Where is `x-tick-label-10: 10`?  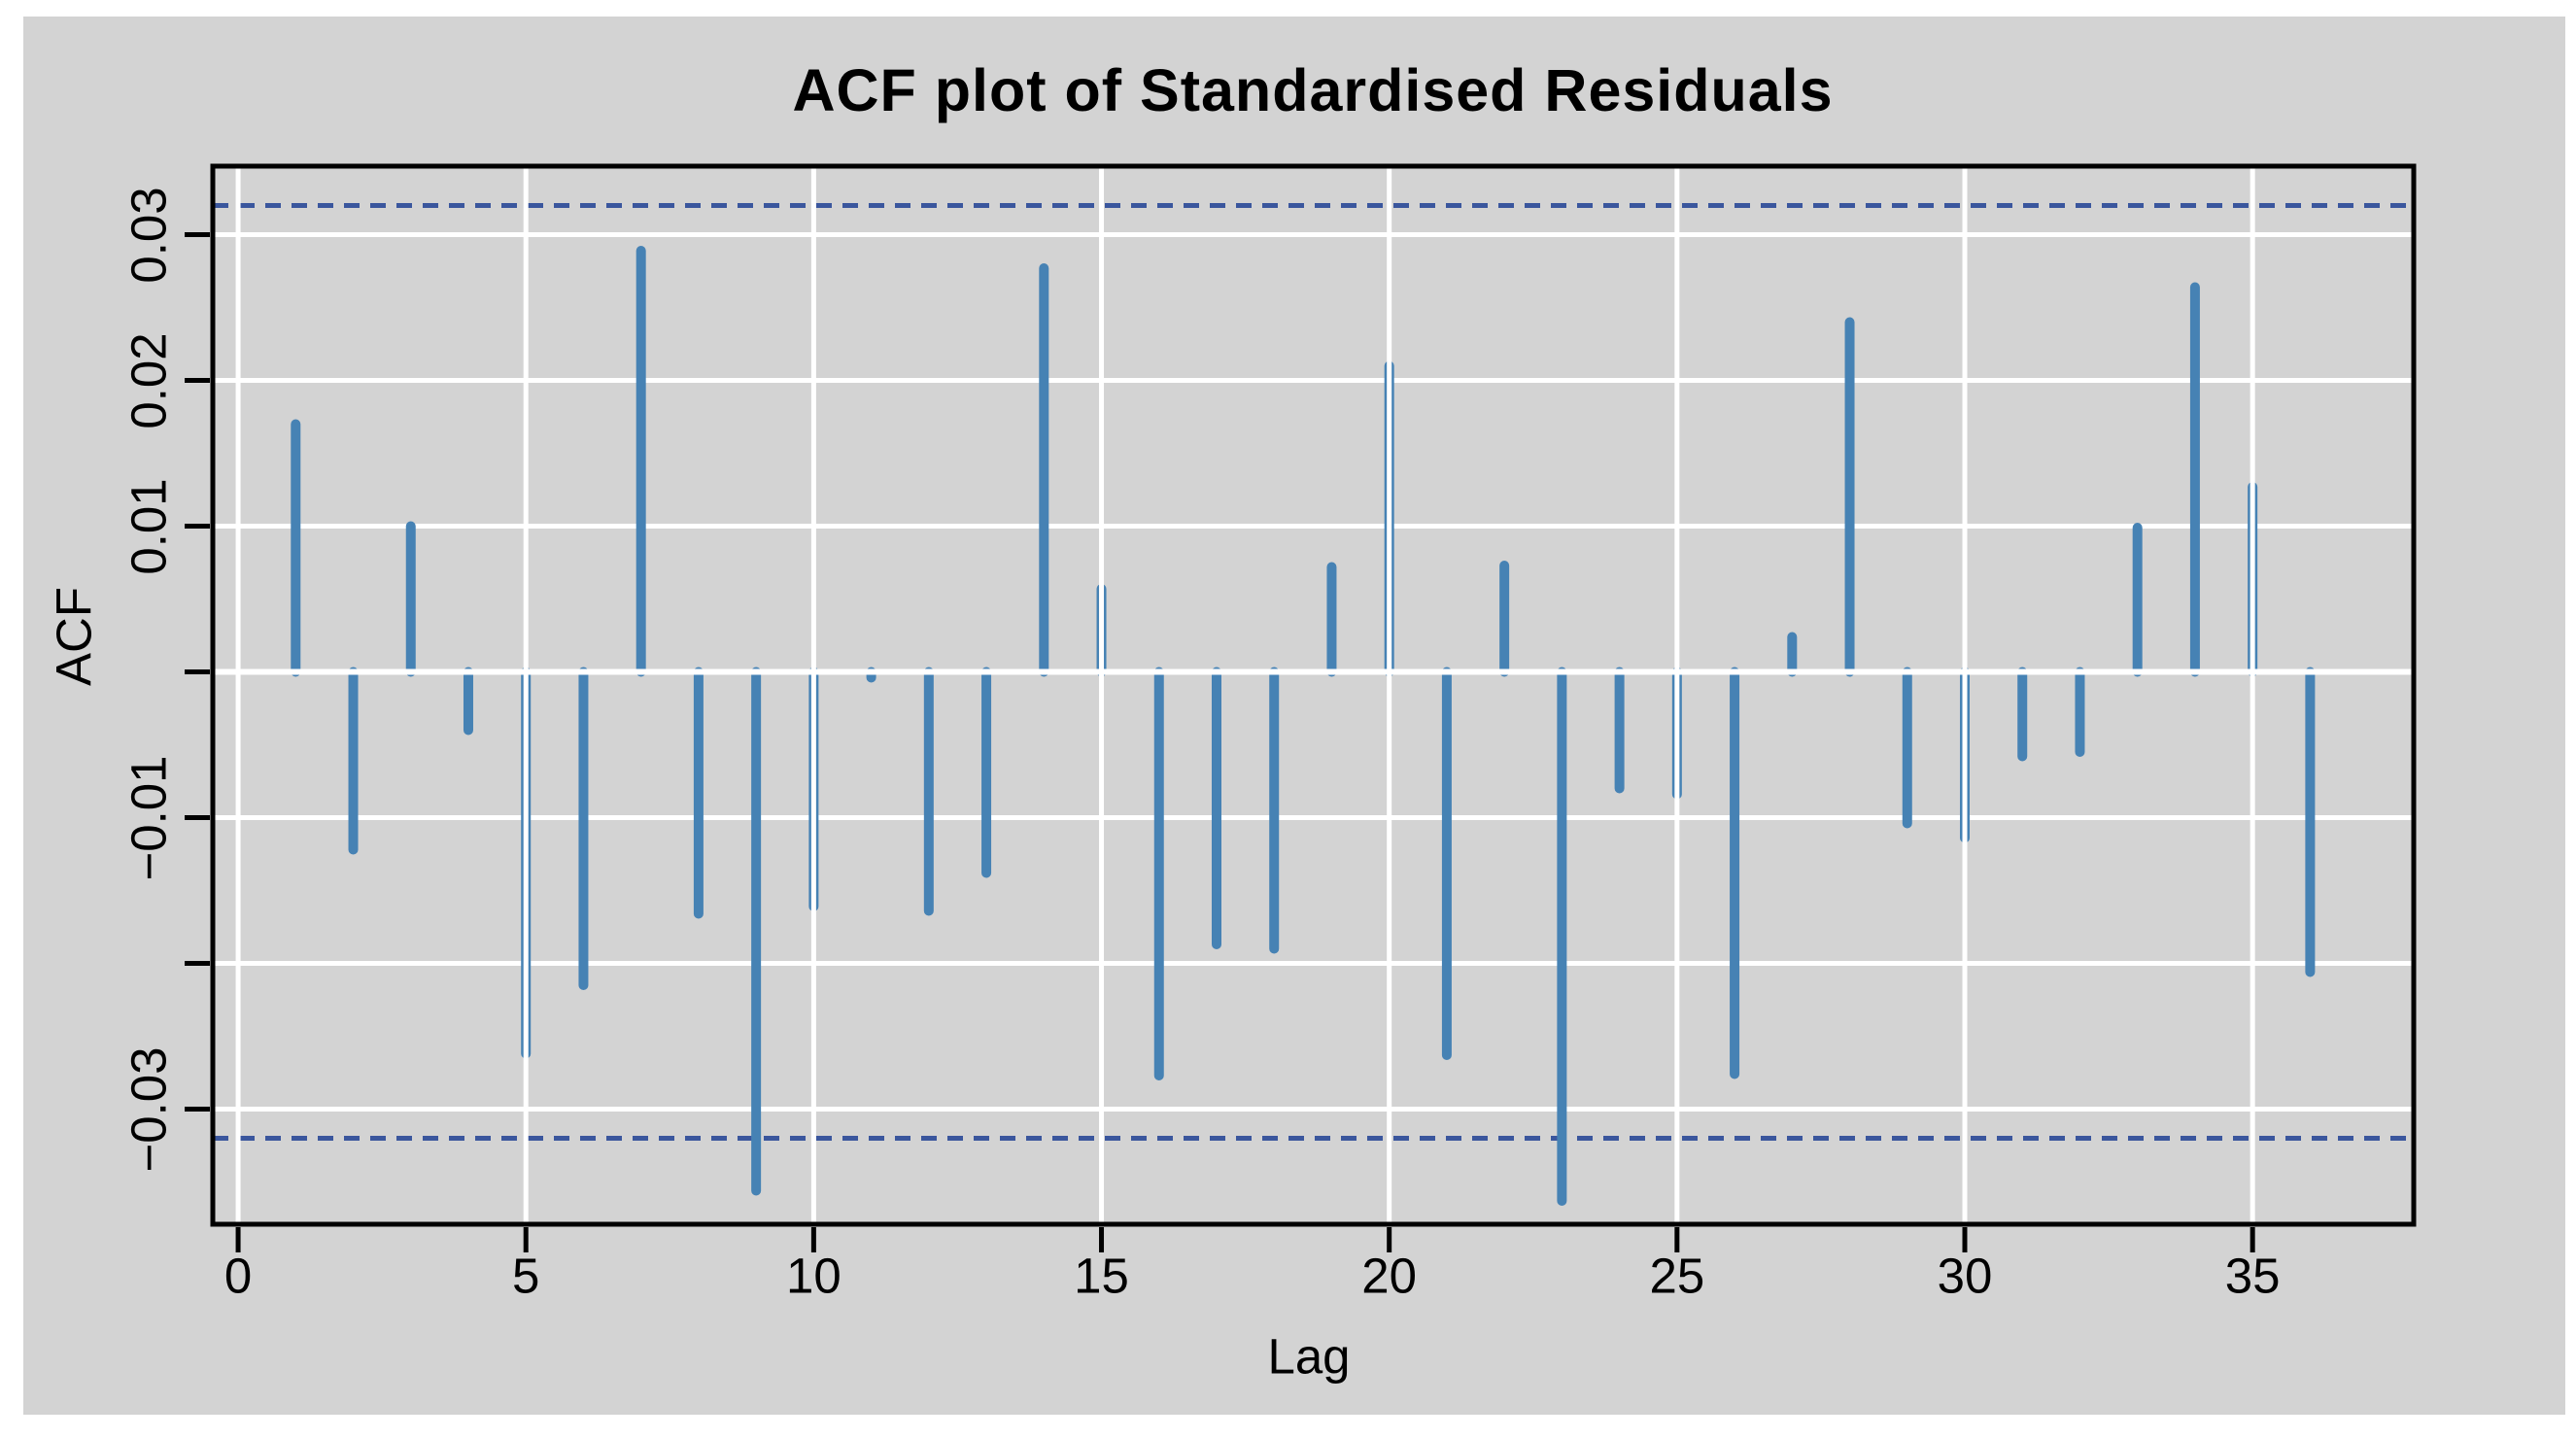 x-tick-label-10: 10 is located at coordinates (813, 1276).